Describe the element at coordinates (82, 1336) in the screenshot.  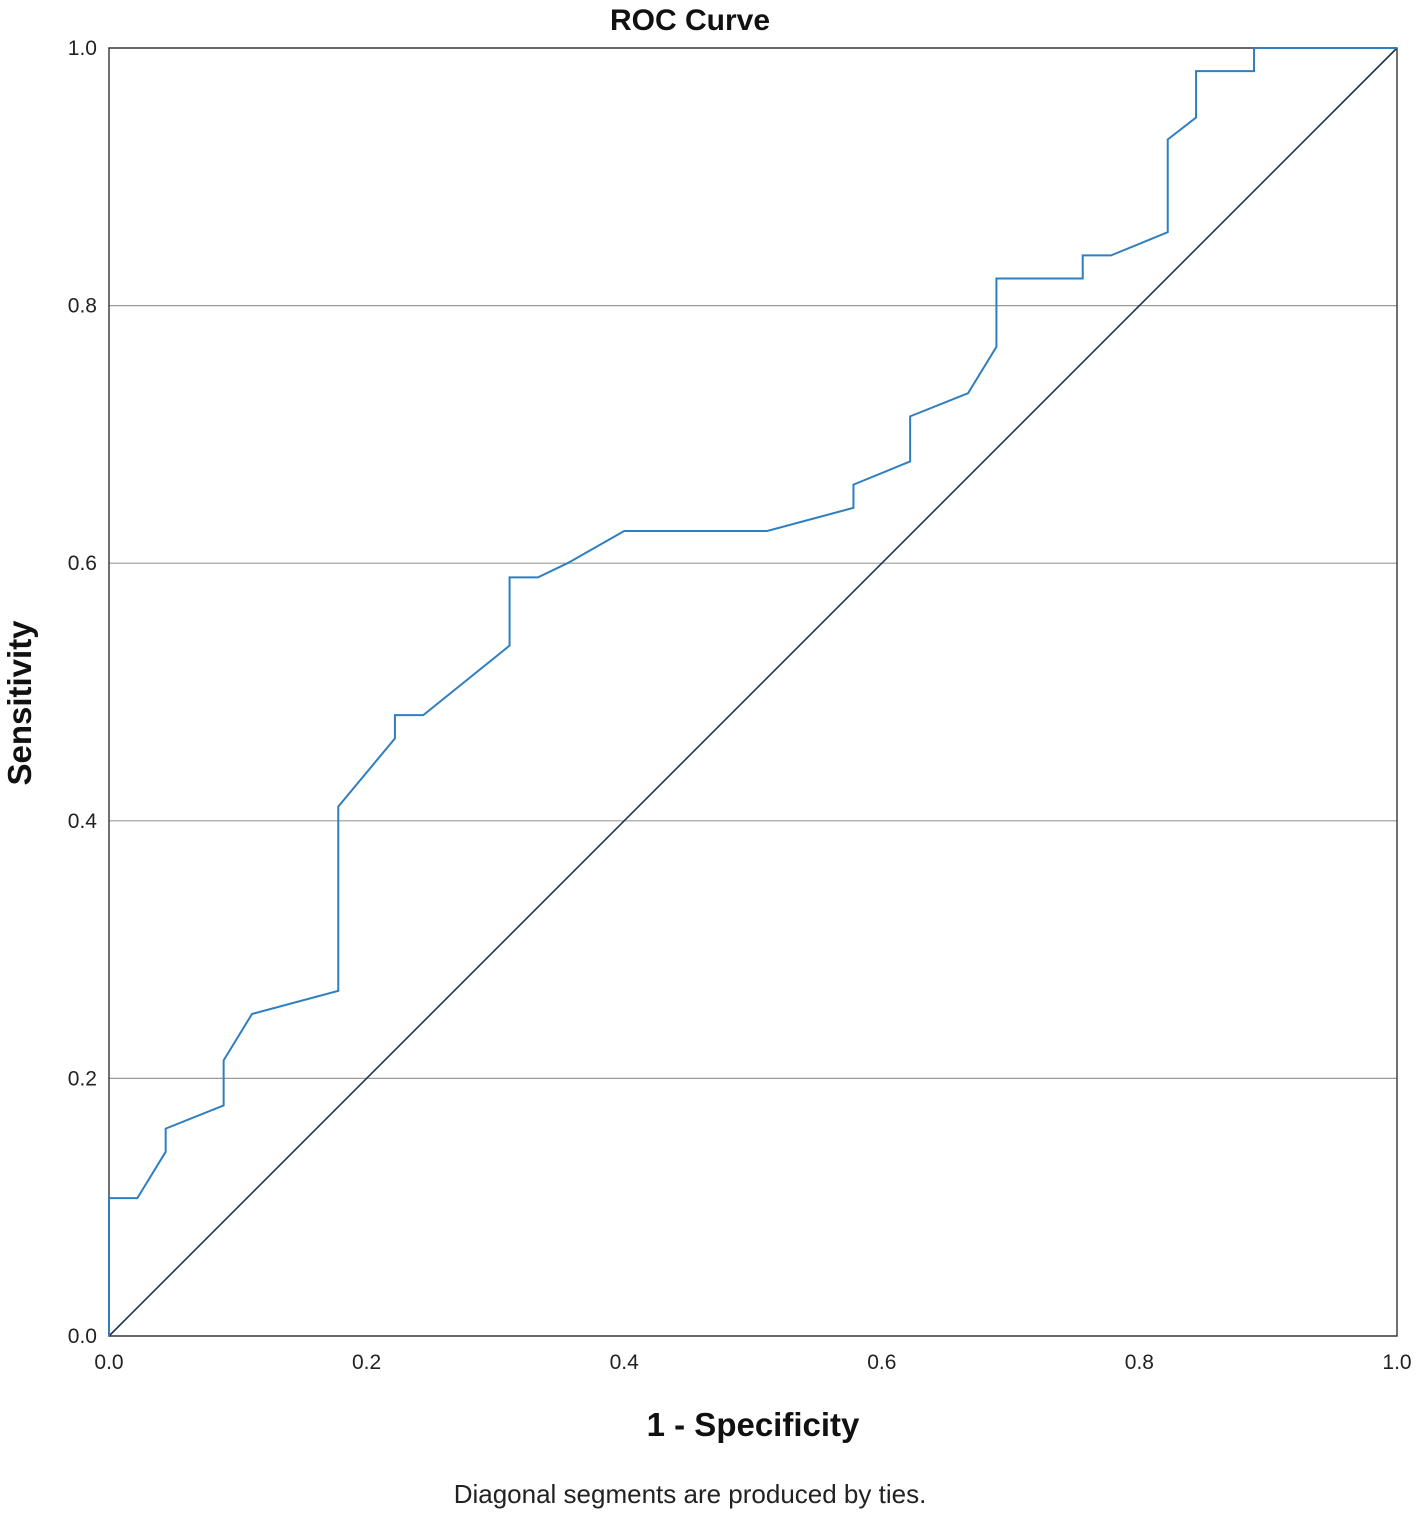
I see `y-tick-label: 0.0` at that location.